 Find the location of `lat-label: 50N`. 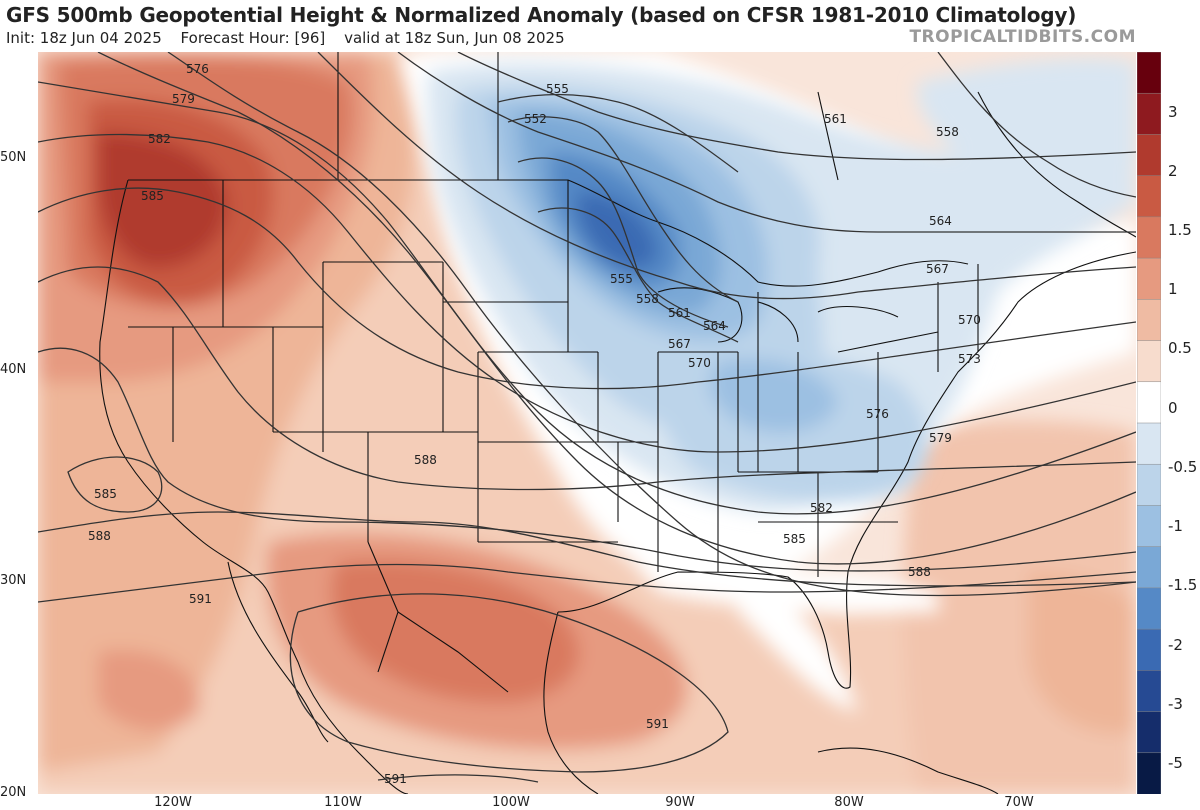

lat-label: 50N is located at coordinates (13, 157).